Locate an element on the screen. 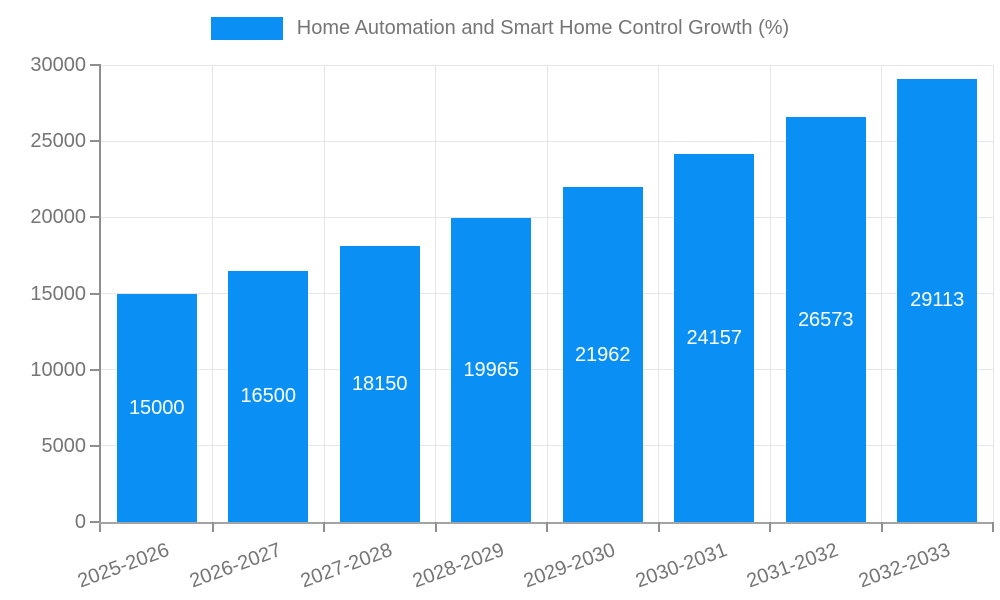 The width and height of the screenshot is (1000, 600). bar-value-label: 21962 is located at coordinates (602, 354).